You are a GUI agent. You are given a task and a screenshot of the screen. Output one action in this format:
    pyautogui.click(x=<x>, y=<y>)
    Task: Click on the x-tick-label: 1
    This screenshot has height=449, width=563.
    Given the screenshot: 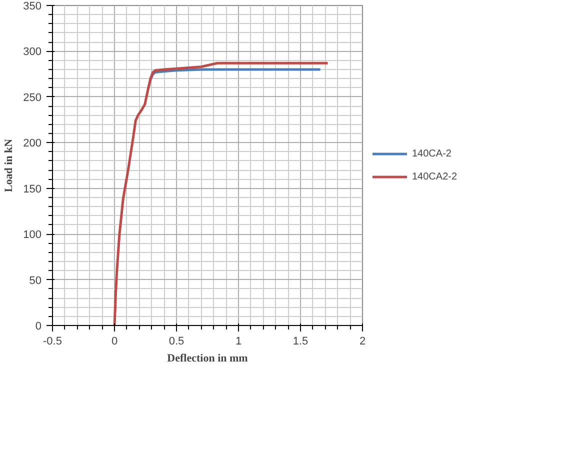 What is the action you would take?
    pyautogui.click(x=238, y=342)
    